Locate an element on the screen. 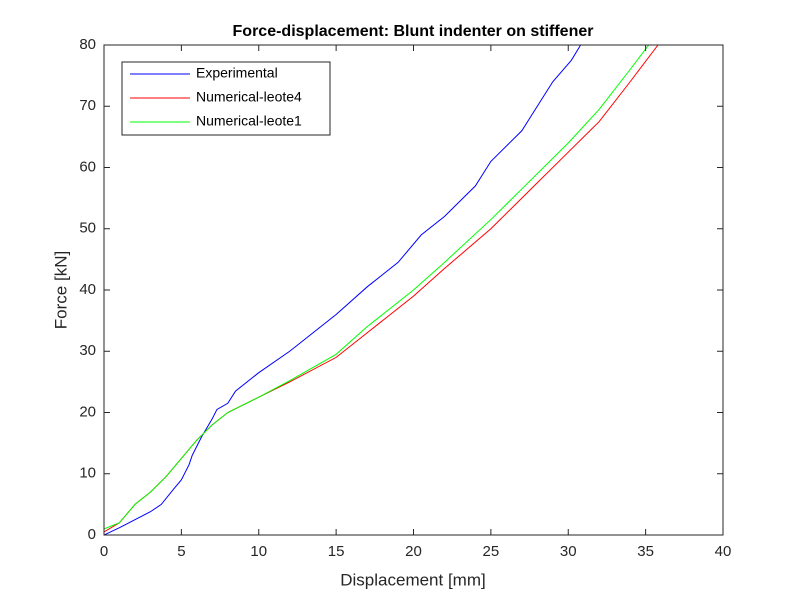  legend-label: Numerical-leote1 is located at coordinates (249, 121).